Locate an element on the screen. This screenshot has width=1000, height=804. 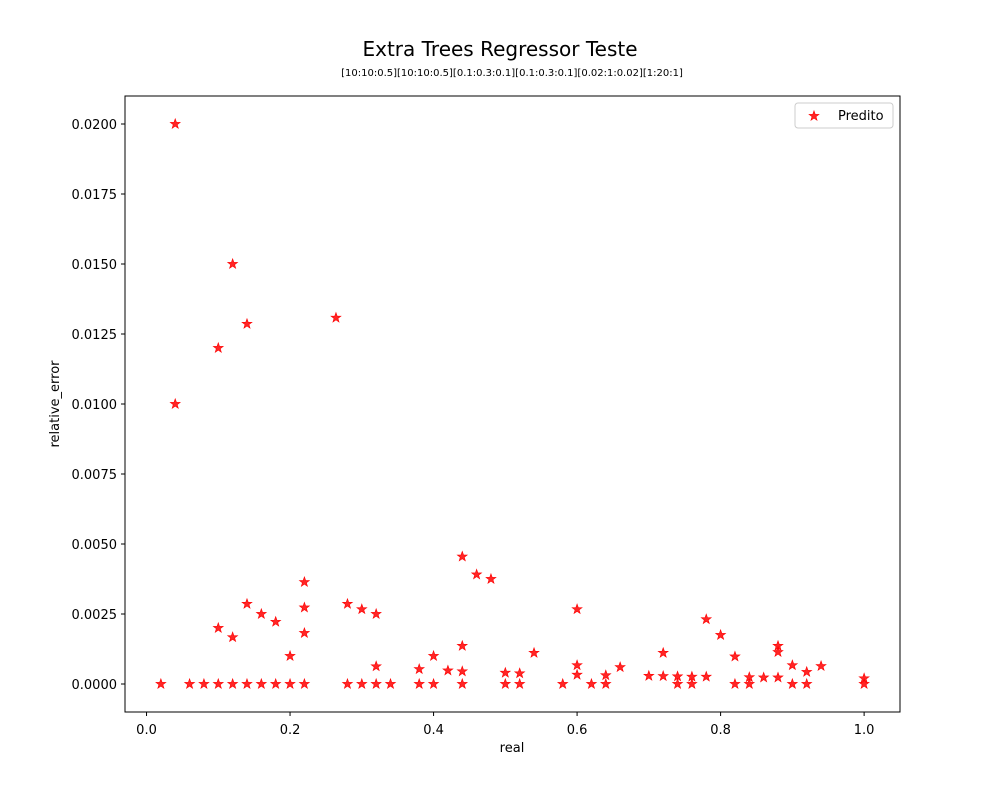
x-tick-label: 0.2 is located at coordinates (290, 730).